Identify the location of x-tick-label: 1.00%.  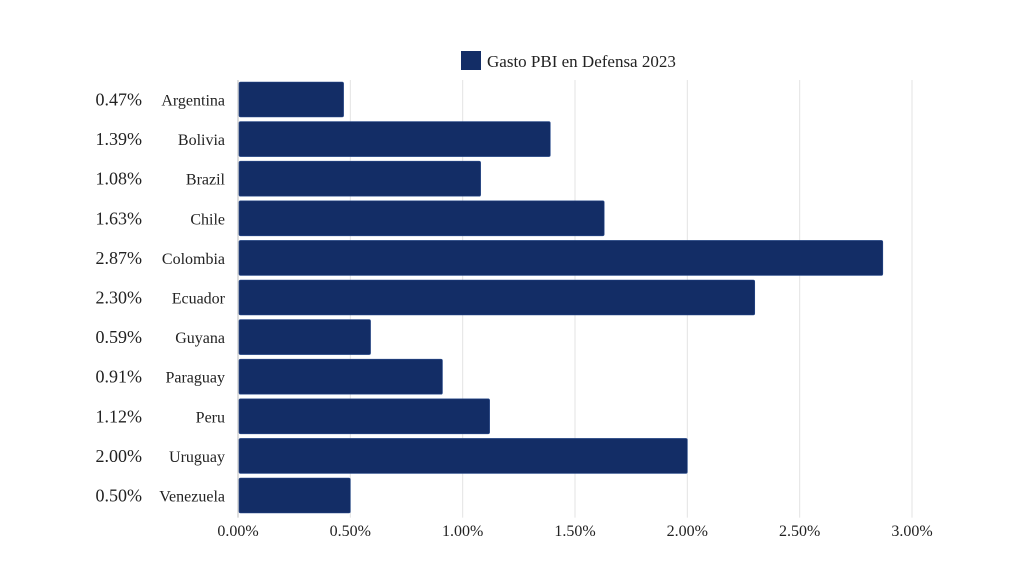
(462, 531).